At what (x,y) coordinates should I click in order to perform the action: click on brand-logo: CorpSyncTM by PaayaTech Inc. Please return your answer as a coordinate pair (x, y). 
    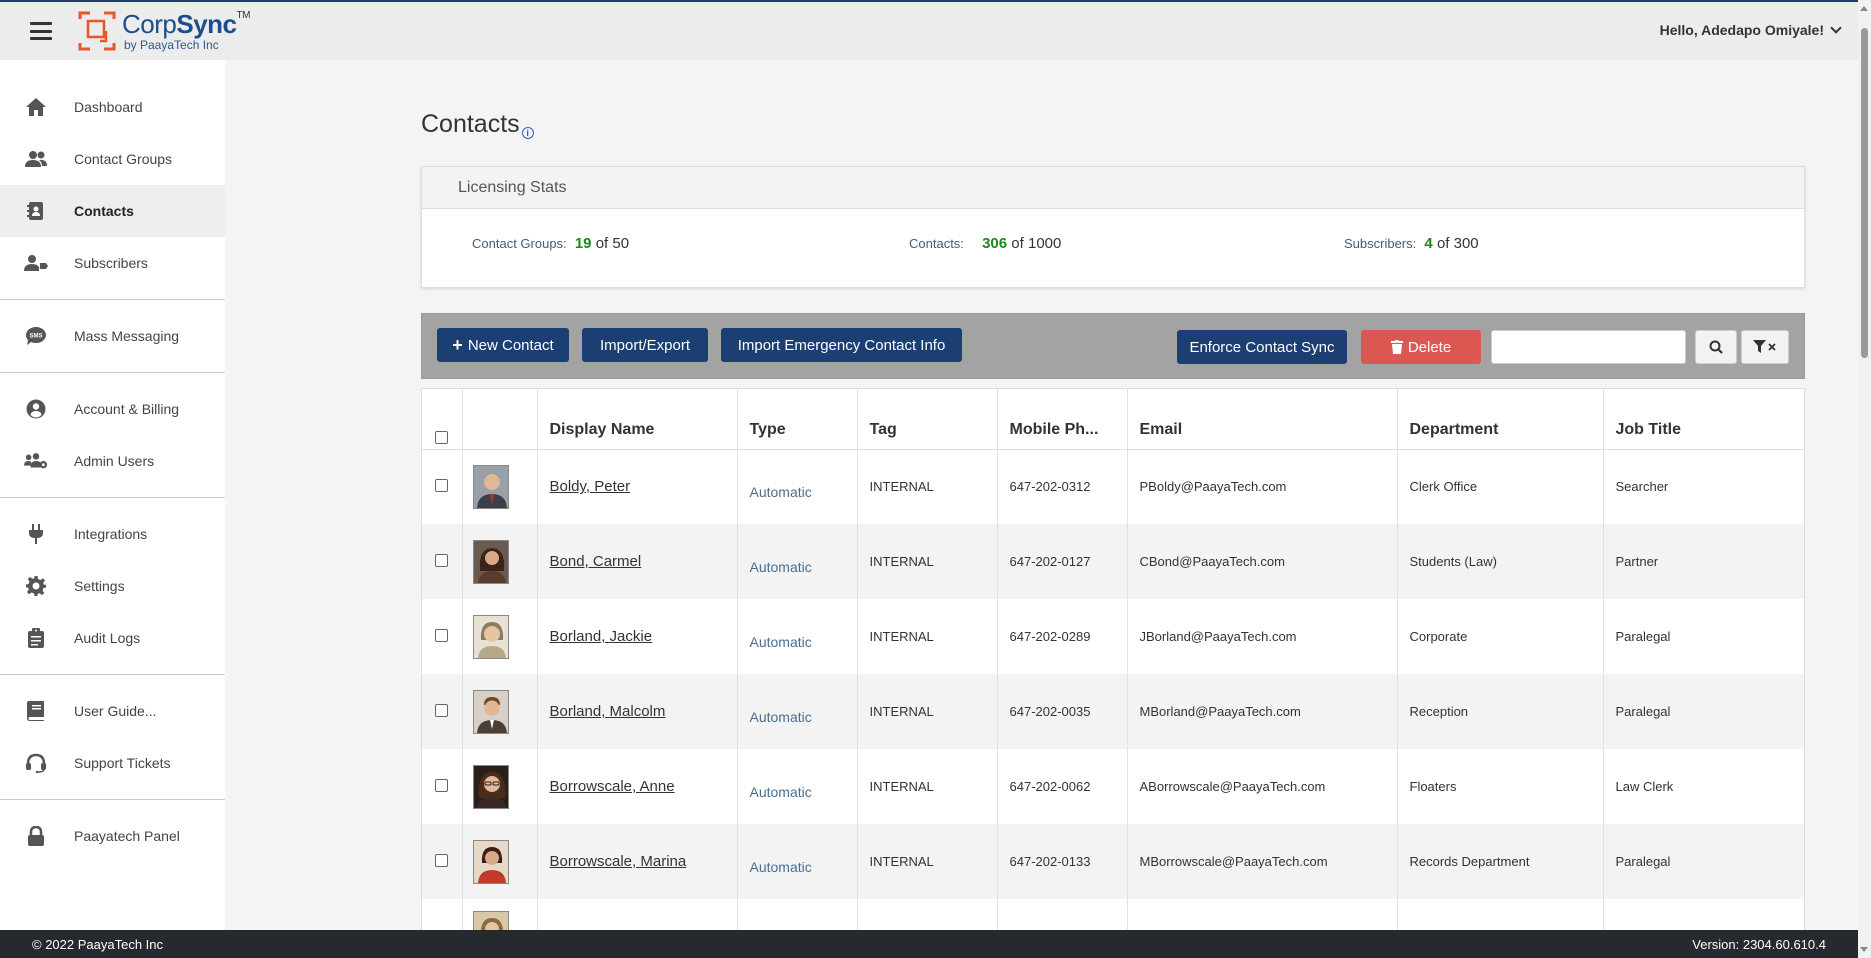
    Looking at the image, I should click on (163, 31).